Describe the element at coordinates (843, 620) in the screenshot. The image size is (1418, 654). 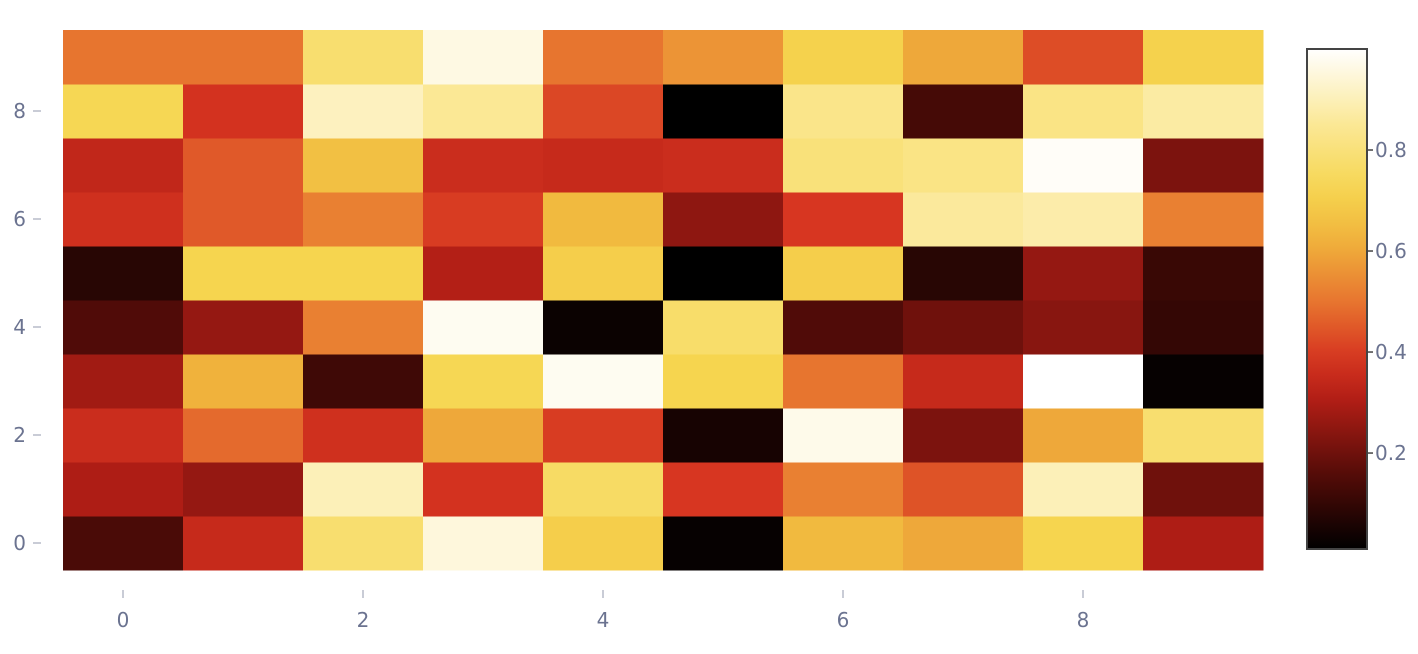
I see `x-tick-label-6: 6` at that location.